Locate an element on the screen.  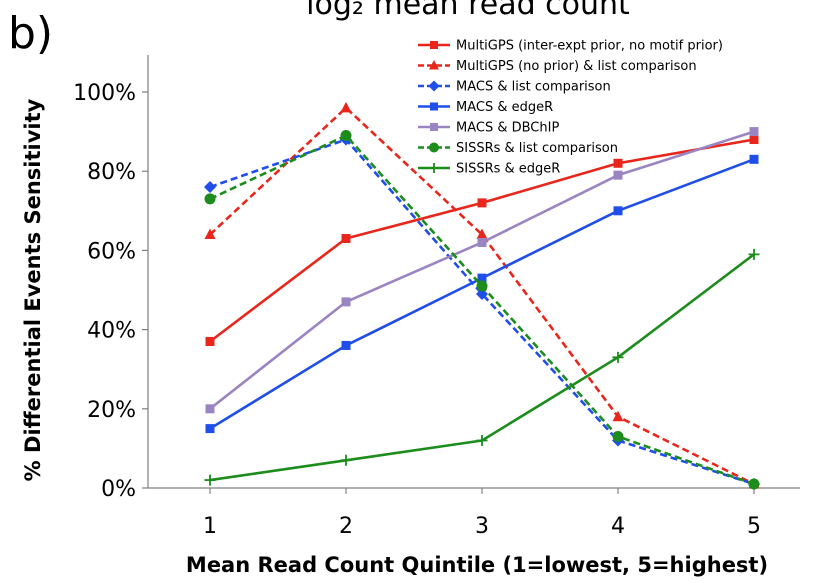
x-tick-label: 2 is located at coordinates (346, 526).